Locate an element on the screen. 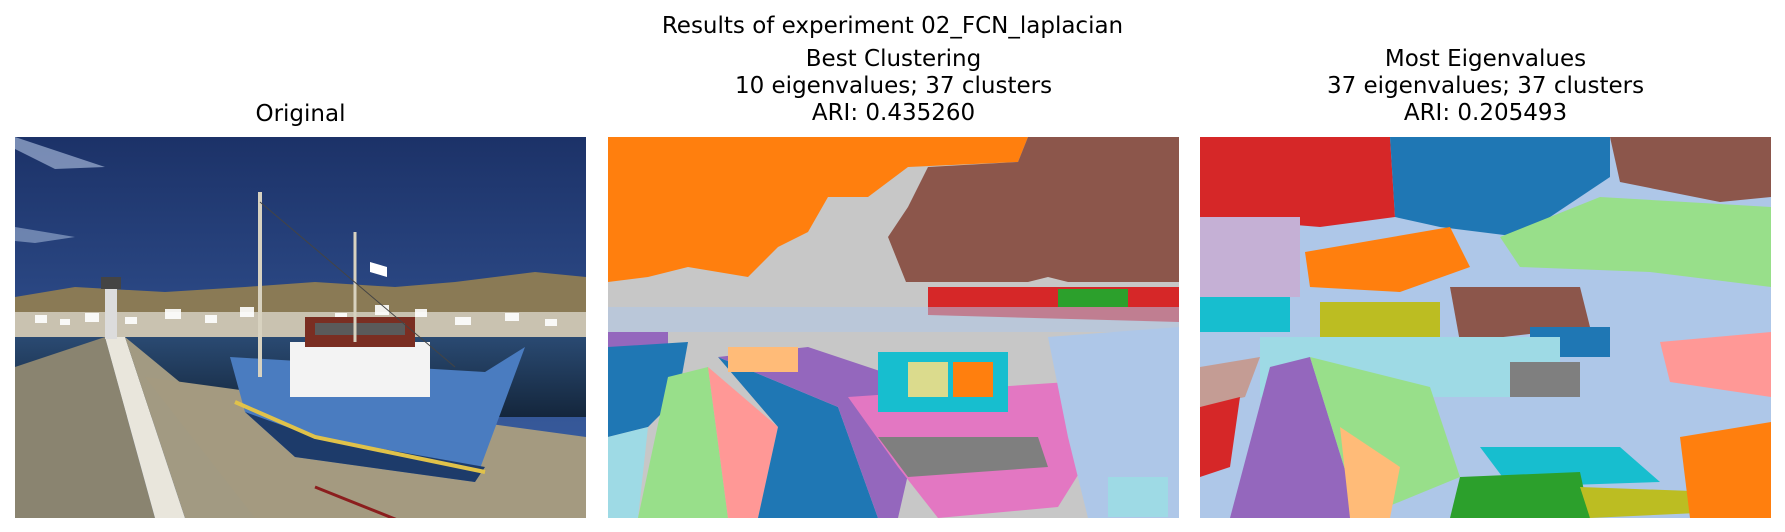 The image size is (1785, 532). most-title-line-3: ARI: 0.205493 is located at coordinates (1485, 113).